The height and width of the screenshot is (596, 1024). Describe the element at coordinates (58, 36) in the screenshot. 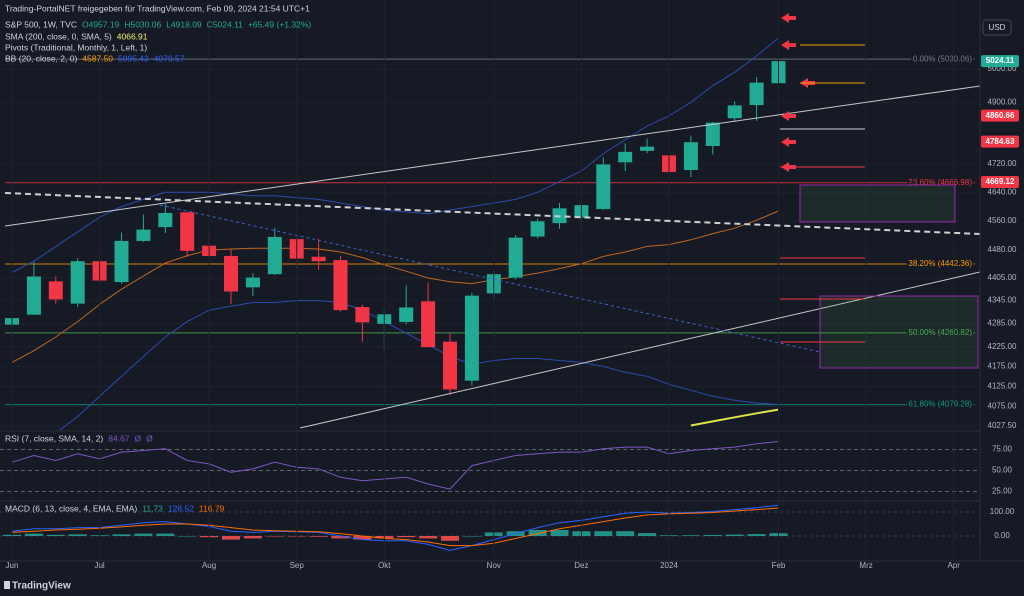

I see `indicator-label: SMA (200, close, 0, SMA, 5)` at that location.